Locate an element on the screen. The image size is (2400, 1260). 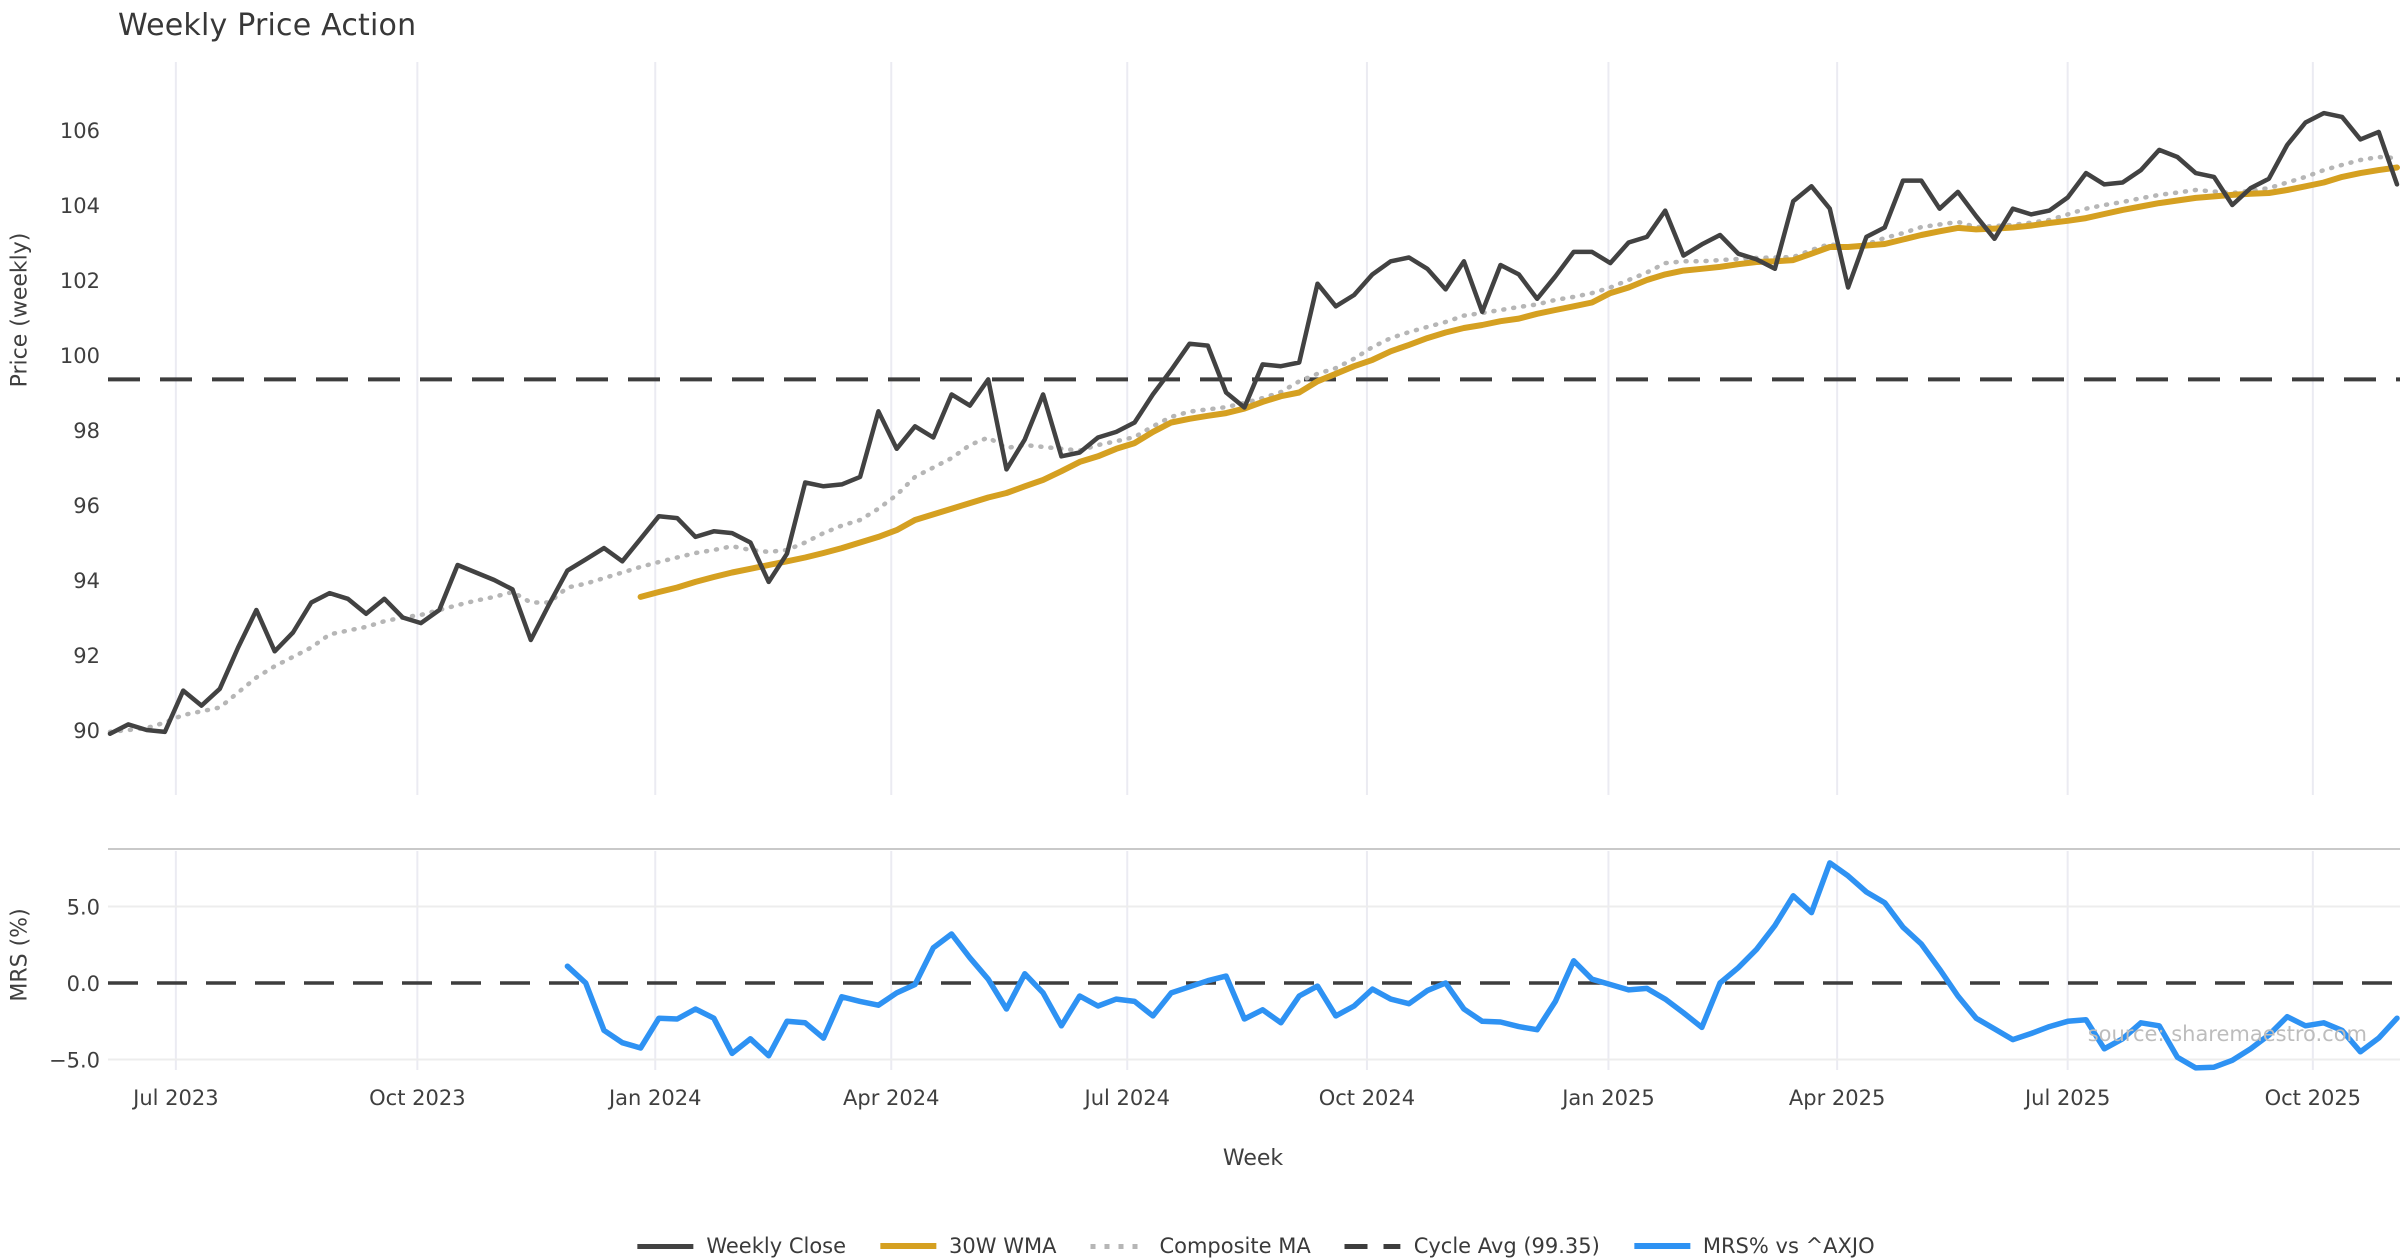
legend-item-comp: Composite MA is located at coordinates (1200, 1246).